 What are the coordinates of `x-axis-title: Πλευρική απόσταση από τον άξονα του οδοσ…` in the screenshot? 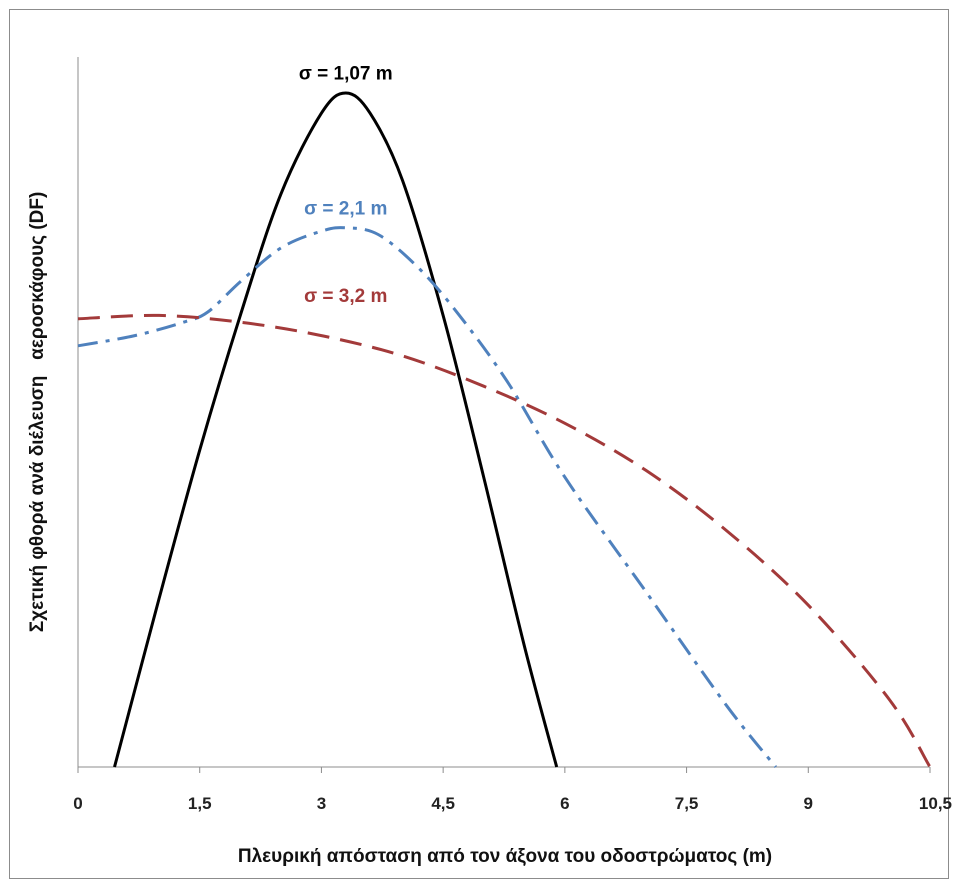 It's located at (505, 856).